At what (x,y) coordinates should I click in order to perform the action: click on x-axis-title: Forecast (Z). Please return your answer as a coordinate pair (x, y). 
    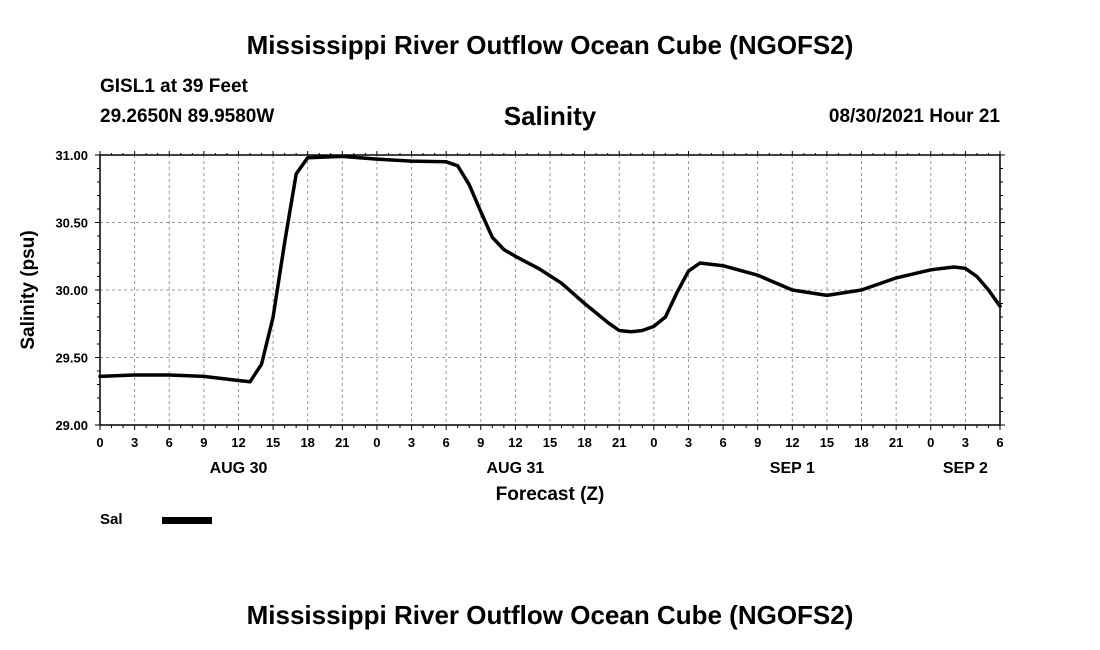
    Looking at the image, I should click on (550, 494).